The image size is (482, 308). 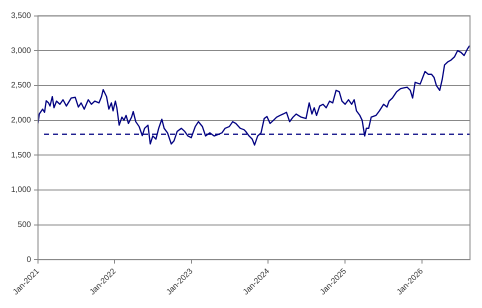 I want to click on y-tick-label: 2,000, so click(x=21, y=120).